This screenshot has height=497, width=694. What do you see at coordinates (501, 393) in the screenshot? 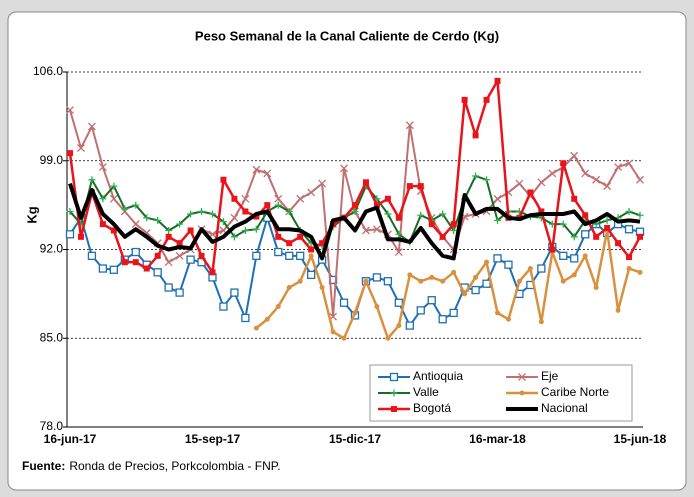
I see `legend-box` at bounding box center [501, 393].